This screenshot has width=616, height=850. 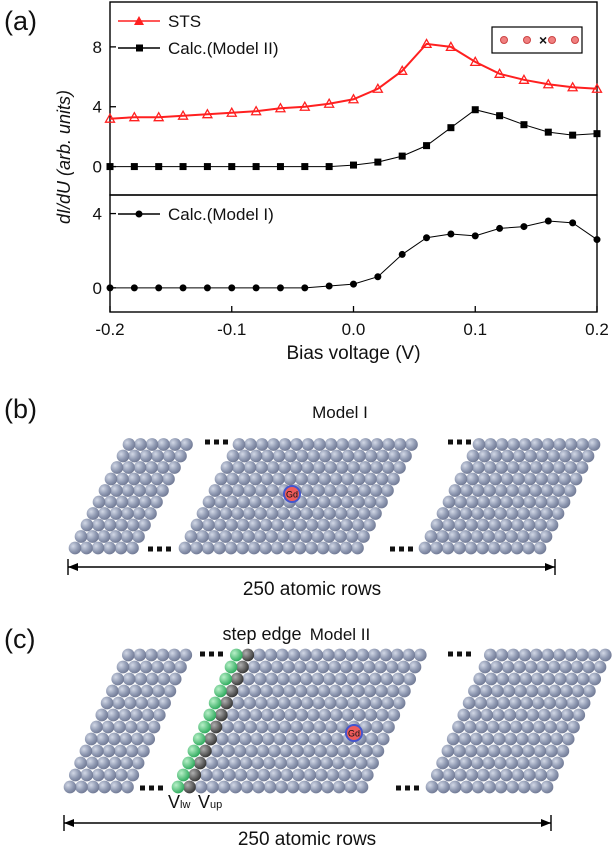 I want to click on inset-atom, so click(x=552, y=40).